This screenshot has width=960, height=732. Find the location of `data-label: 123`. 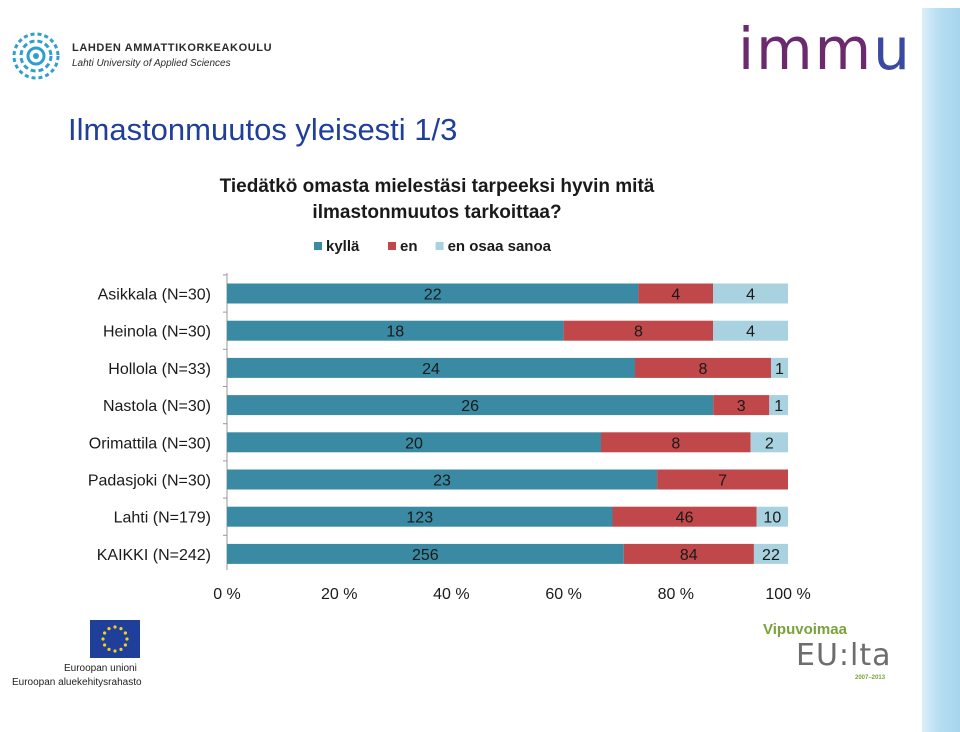

data-label: 123 is located at coordinates (419, 518).